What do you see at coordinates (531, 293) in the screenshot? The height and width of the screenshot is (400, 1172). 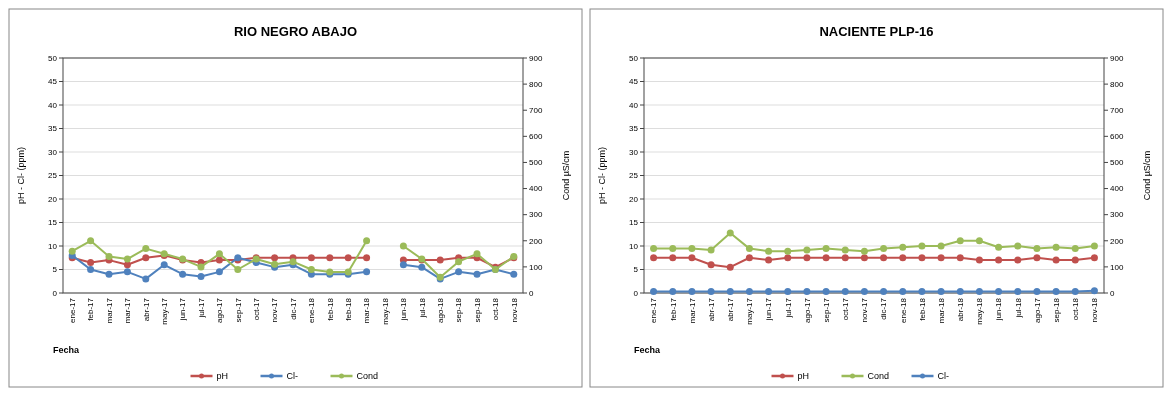 I see `y2-tick-label: 0` at bounding box center [531, 293].